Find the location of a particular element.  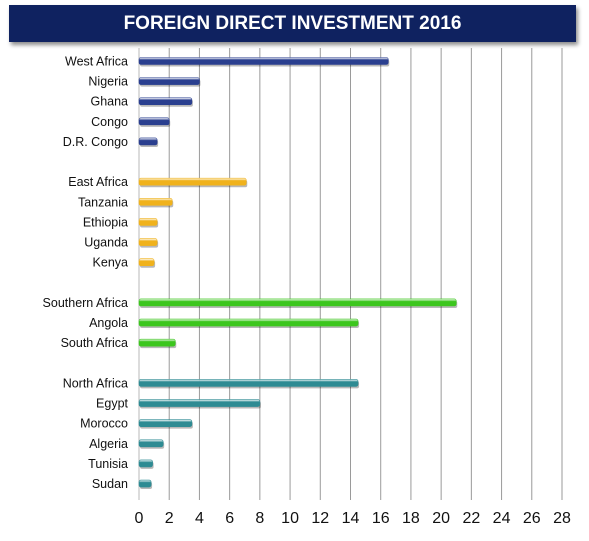

category-label: Tunisia is located at coordinates (108, 464).